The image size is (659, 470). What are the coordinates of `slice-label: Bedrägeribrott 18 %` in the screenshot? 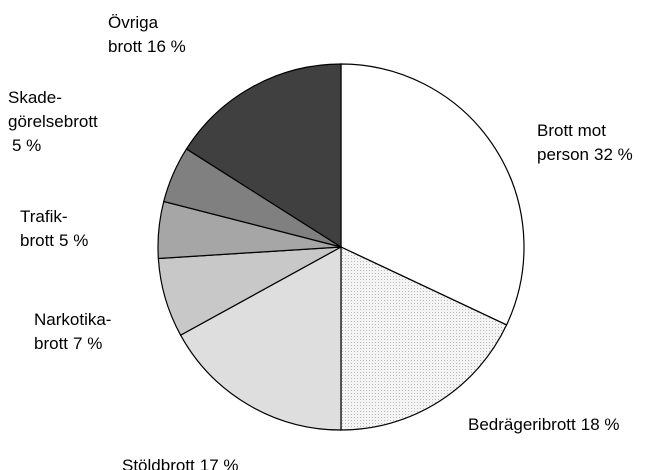 It's located at (543, 424).